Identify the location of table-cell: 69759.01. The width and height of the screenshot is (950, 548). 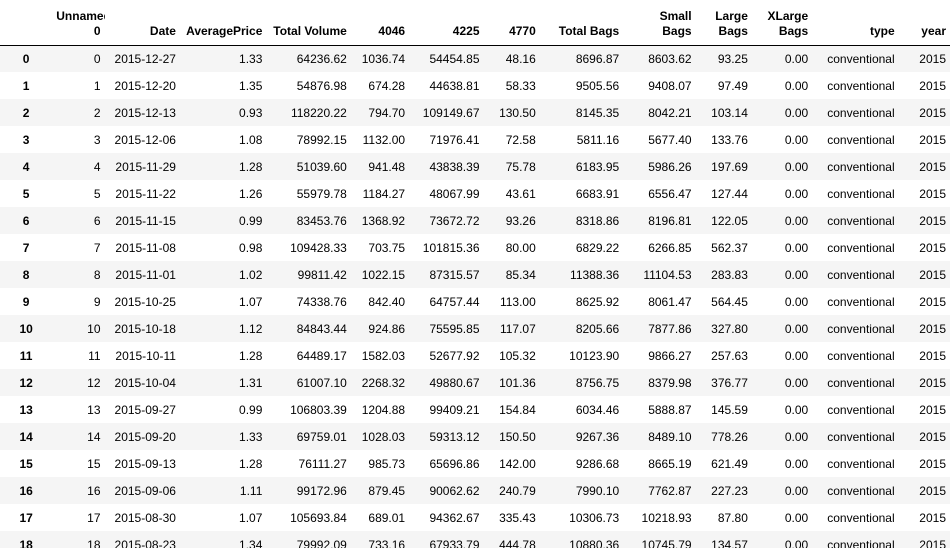
(321, 436).